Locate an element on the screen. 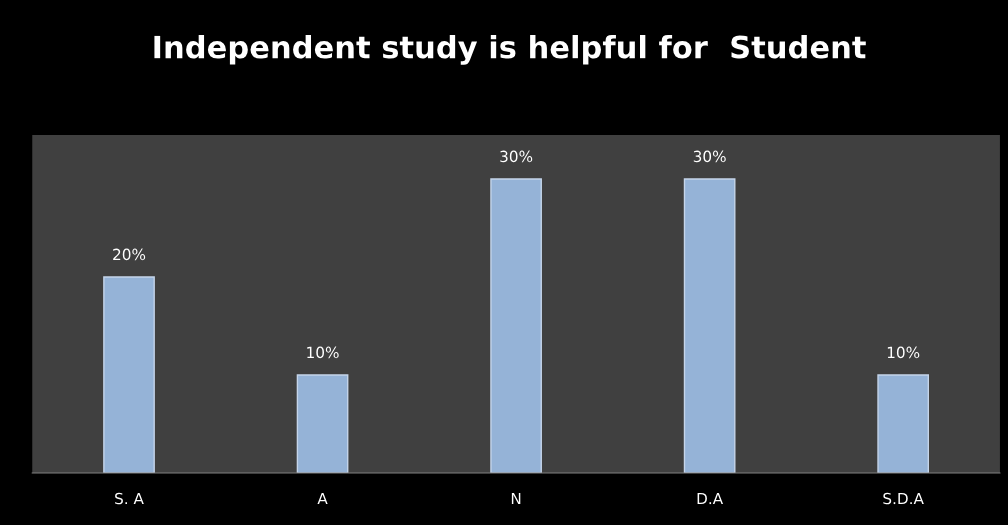 The image size is (1008, 525). x-tick-label: D.A is located at coordinates (710, 498).